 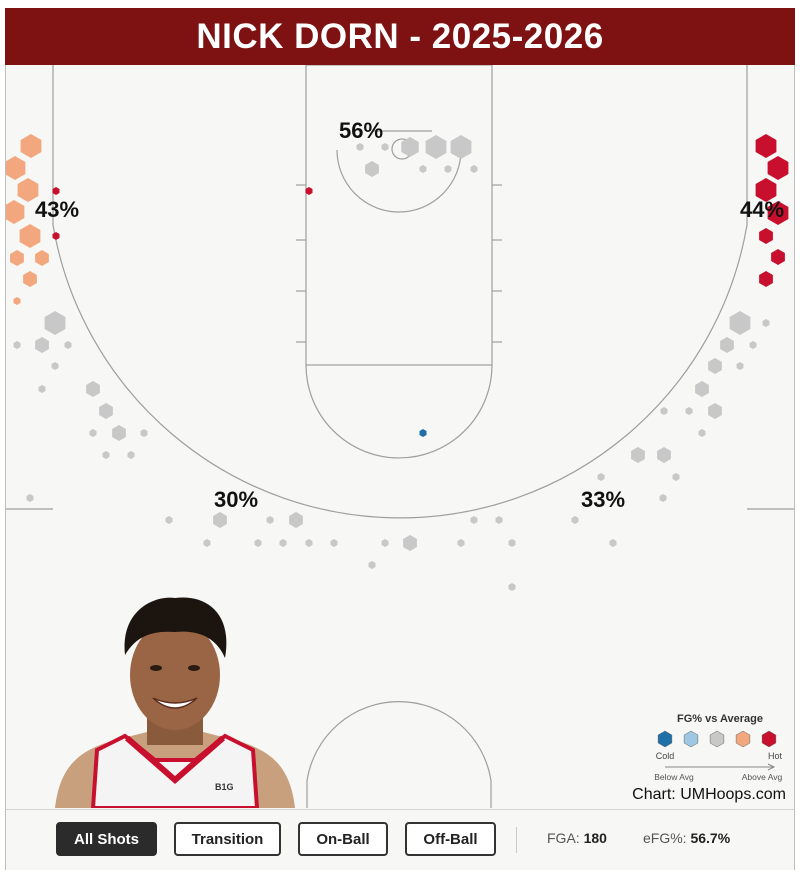 I want to click on legend-swatches, so click(x=717, y=739).